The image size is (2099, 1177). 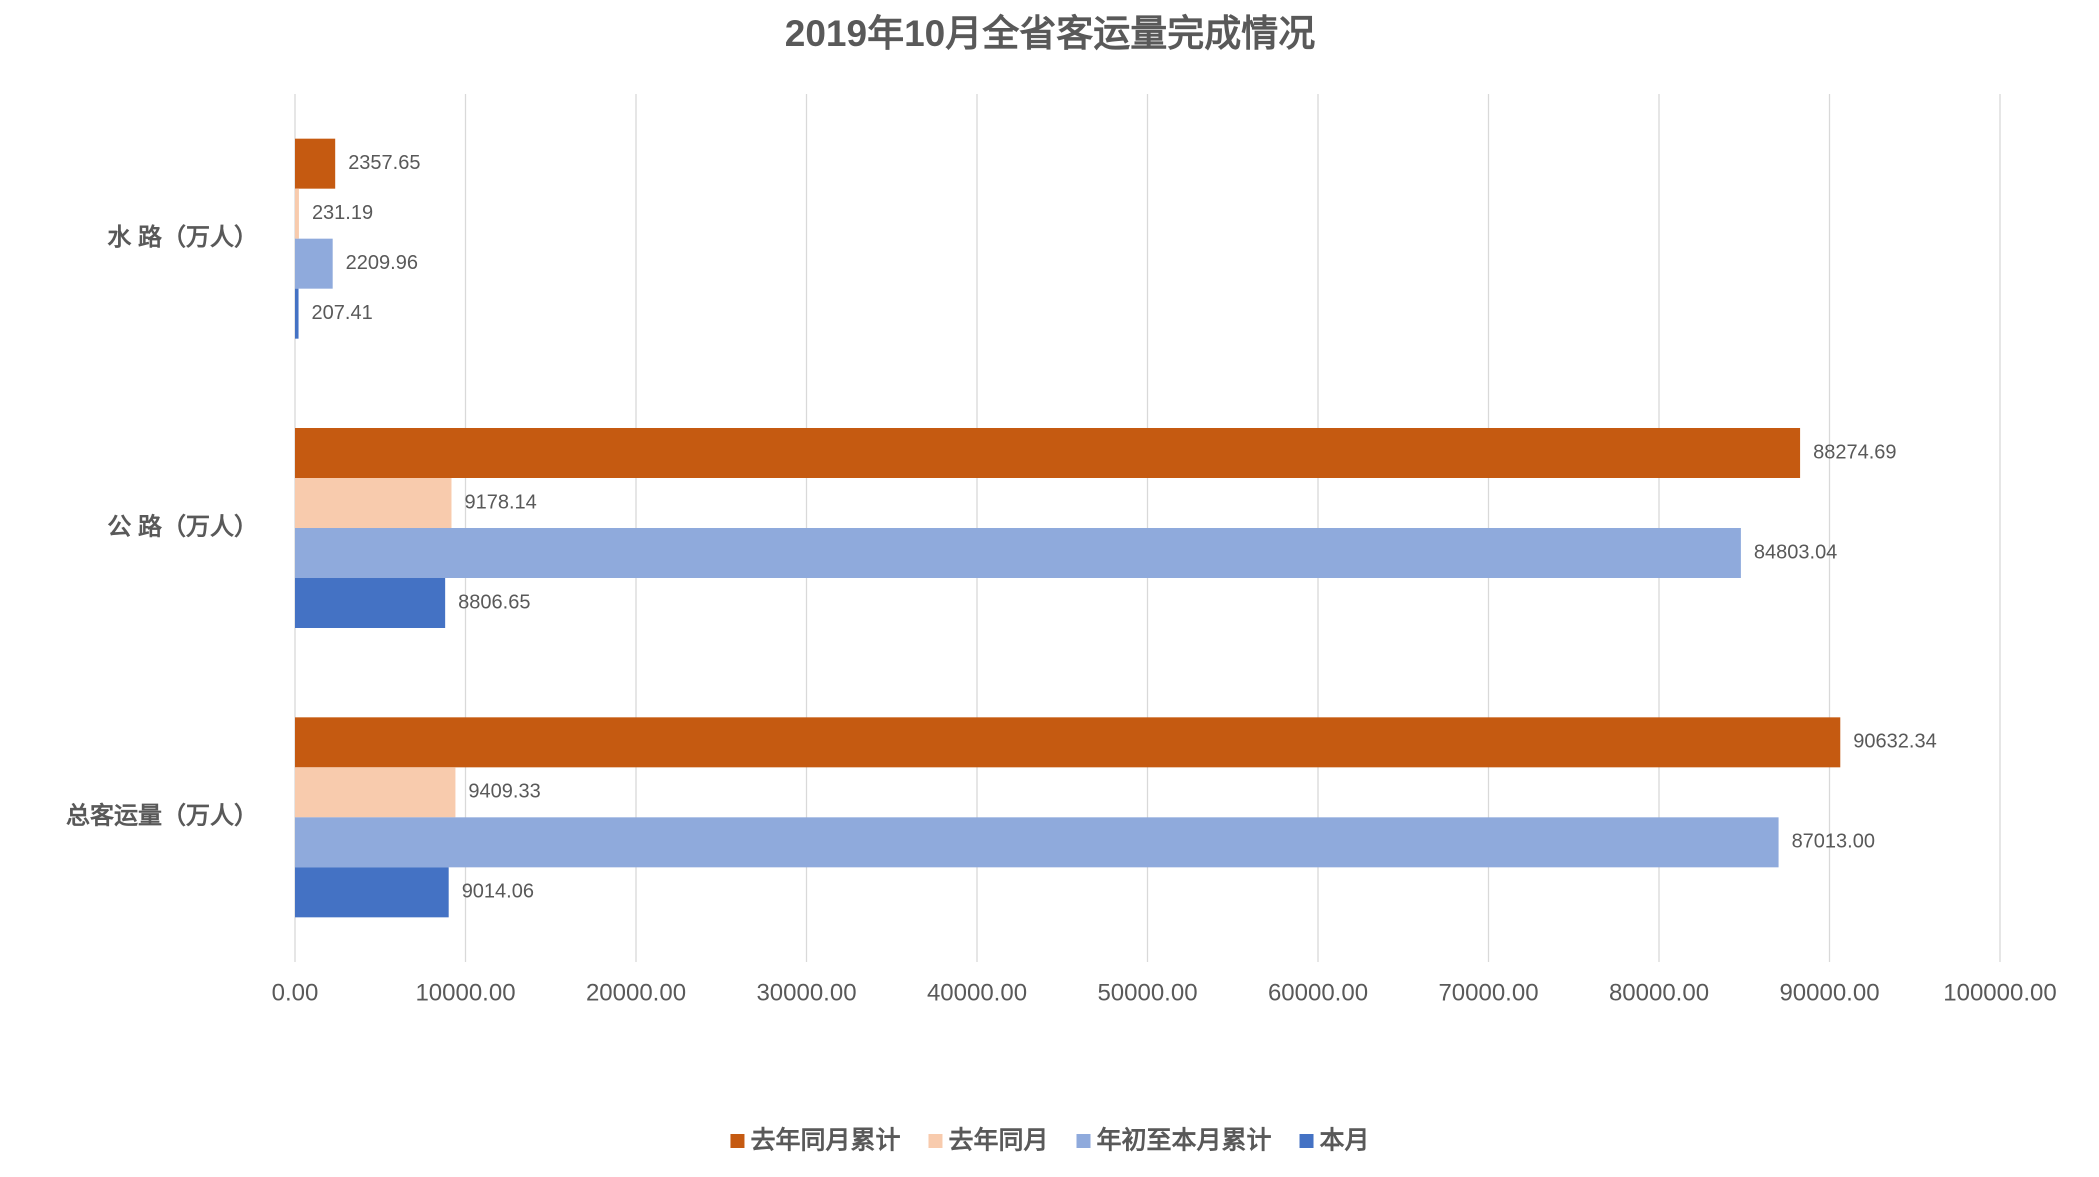 What do you see at coordinates (1795, 552) in the screenshot?
I see `data-label: 84803.04` at bounding box center [1795, 552].